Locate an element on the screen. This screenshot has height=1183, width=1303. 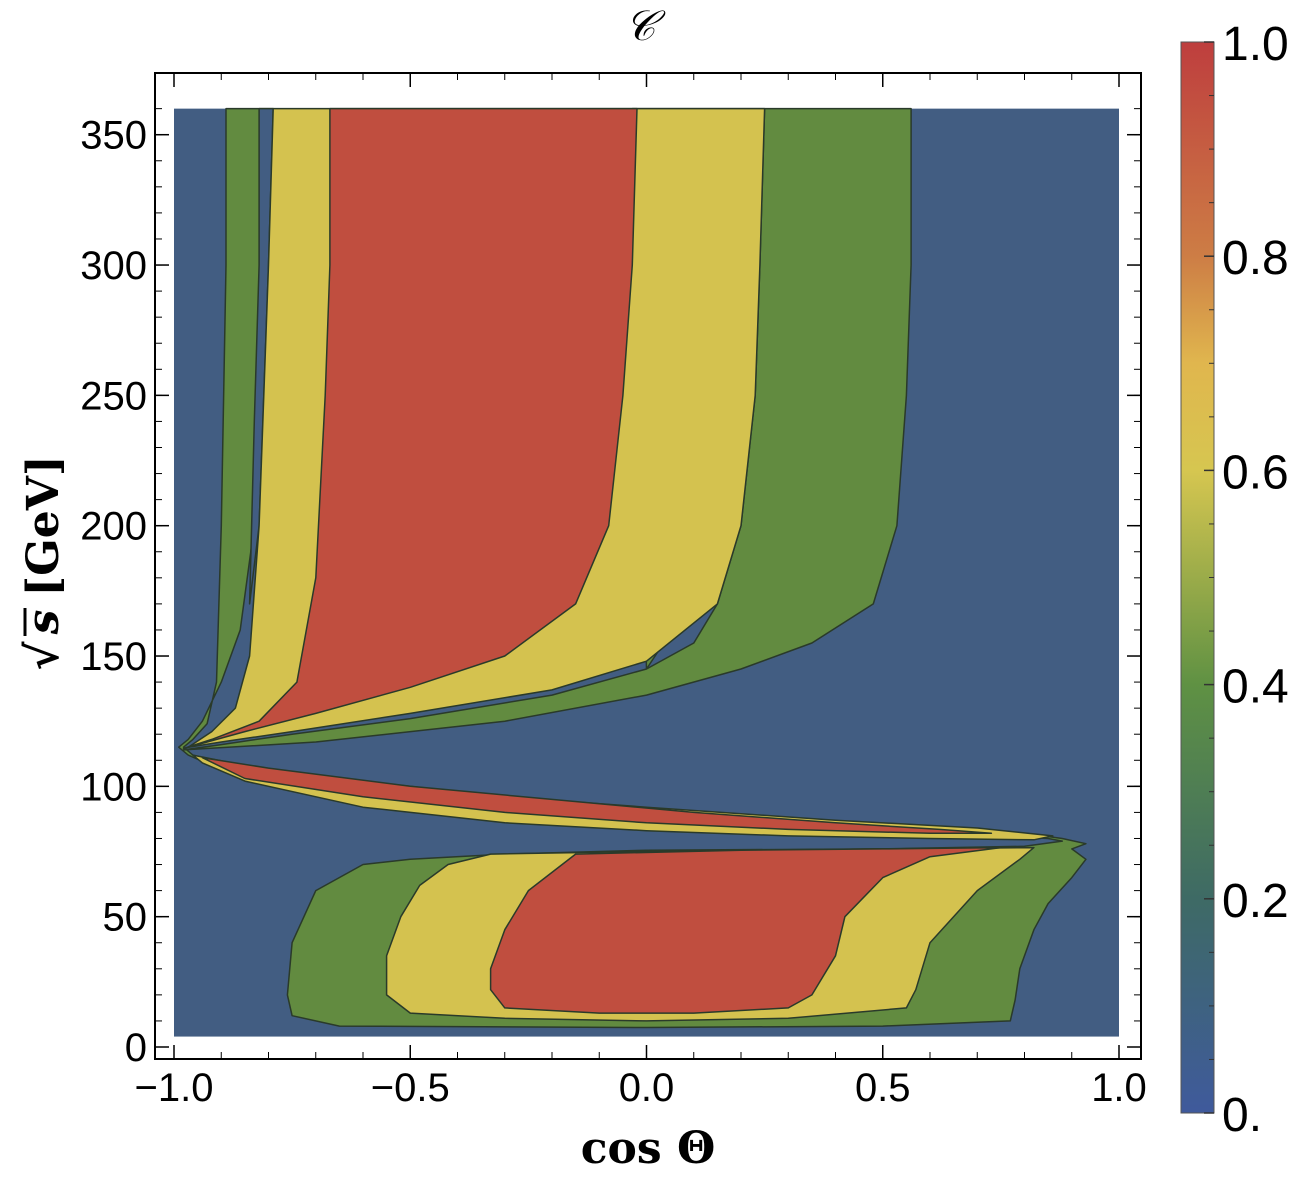
x-tick-label: −0.5 is located at coordinates (410, 1088).